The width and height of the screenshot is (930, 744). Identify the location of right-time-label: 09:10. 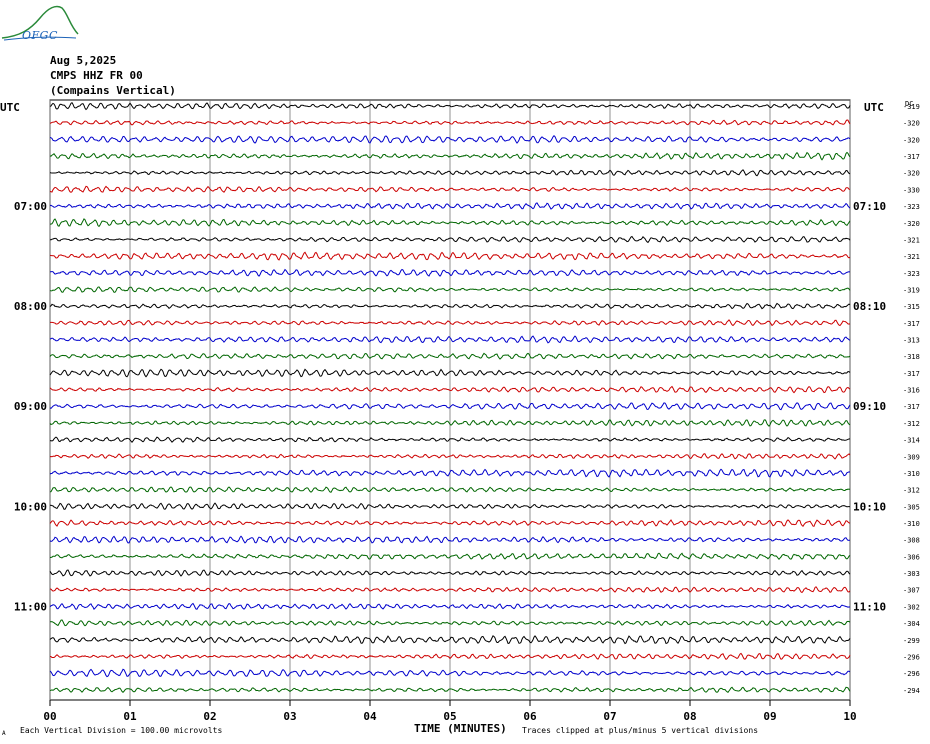
(869, 406).